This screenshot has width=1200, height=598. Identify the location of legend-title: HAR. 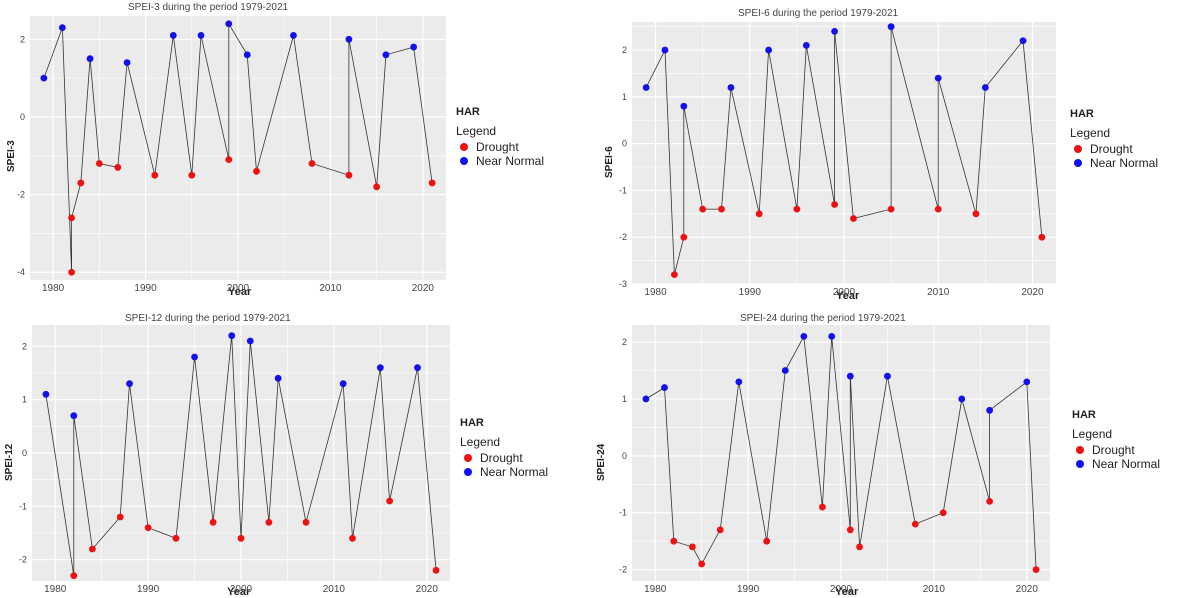
(468, 112).